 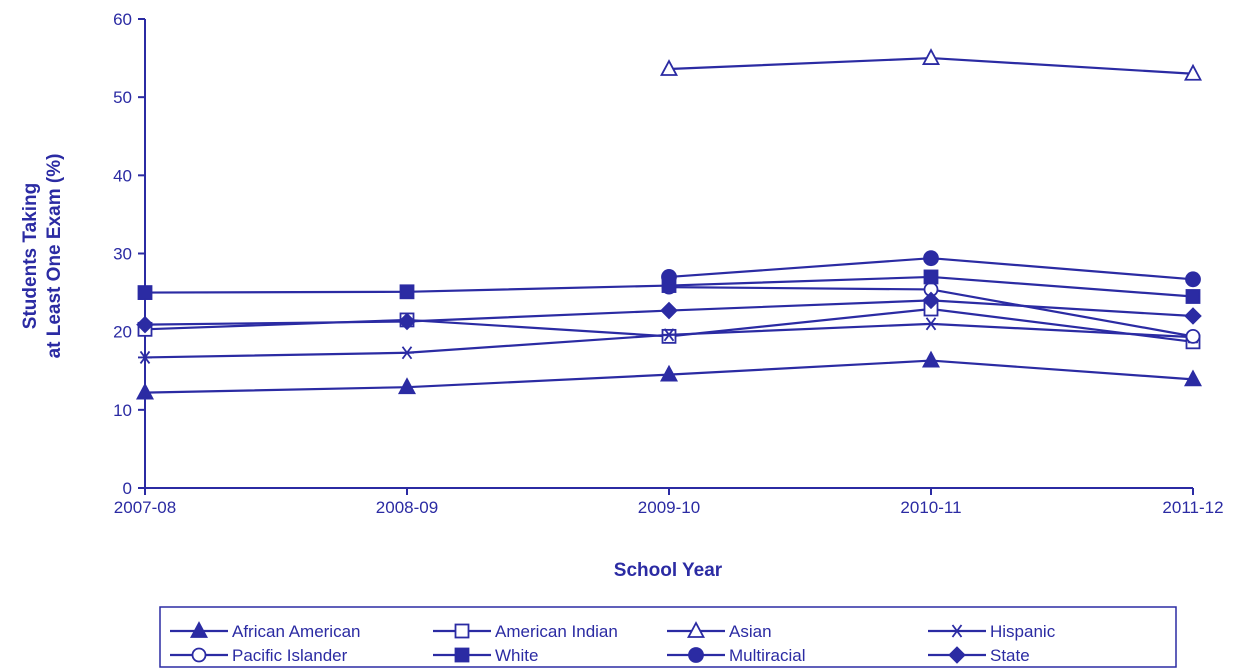 What do you see at coordinates (668, 570) in the screenshot?
I see `x-axis-title: School Year` at bounding box center [668, 570].